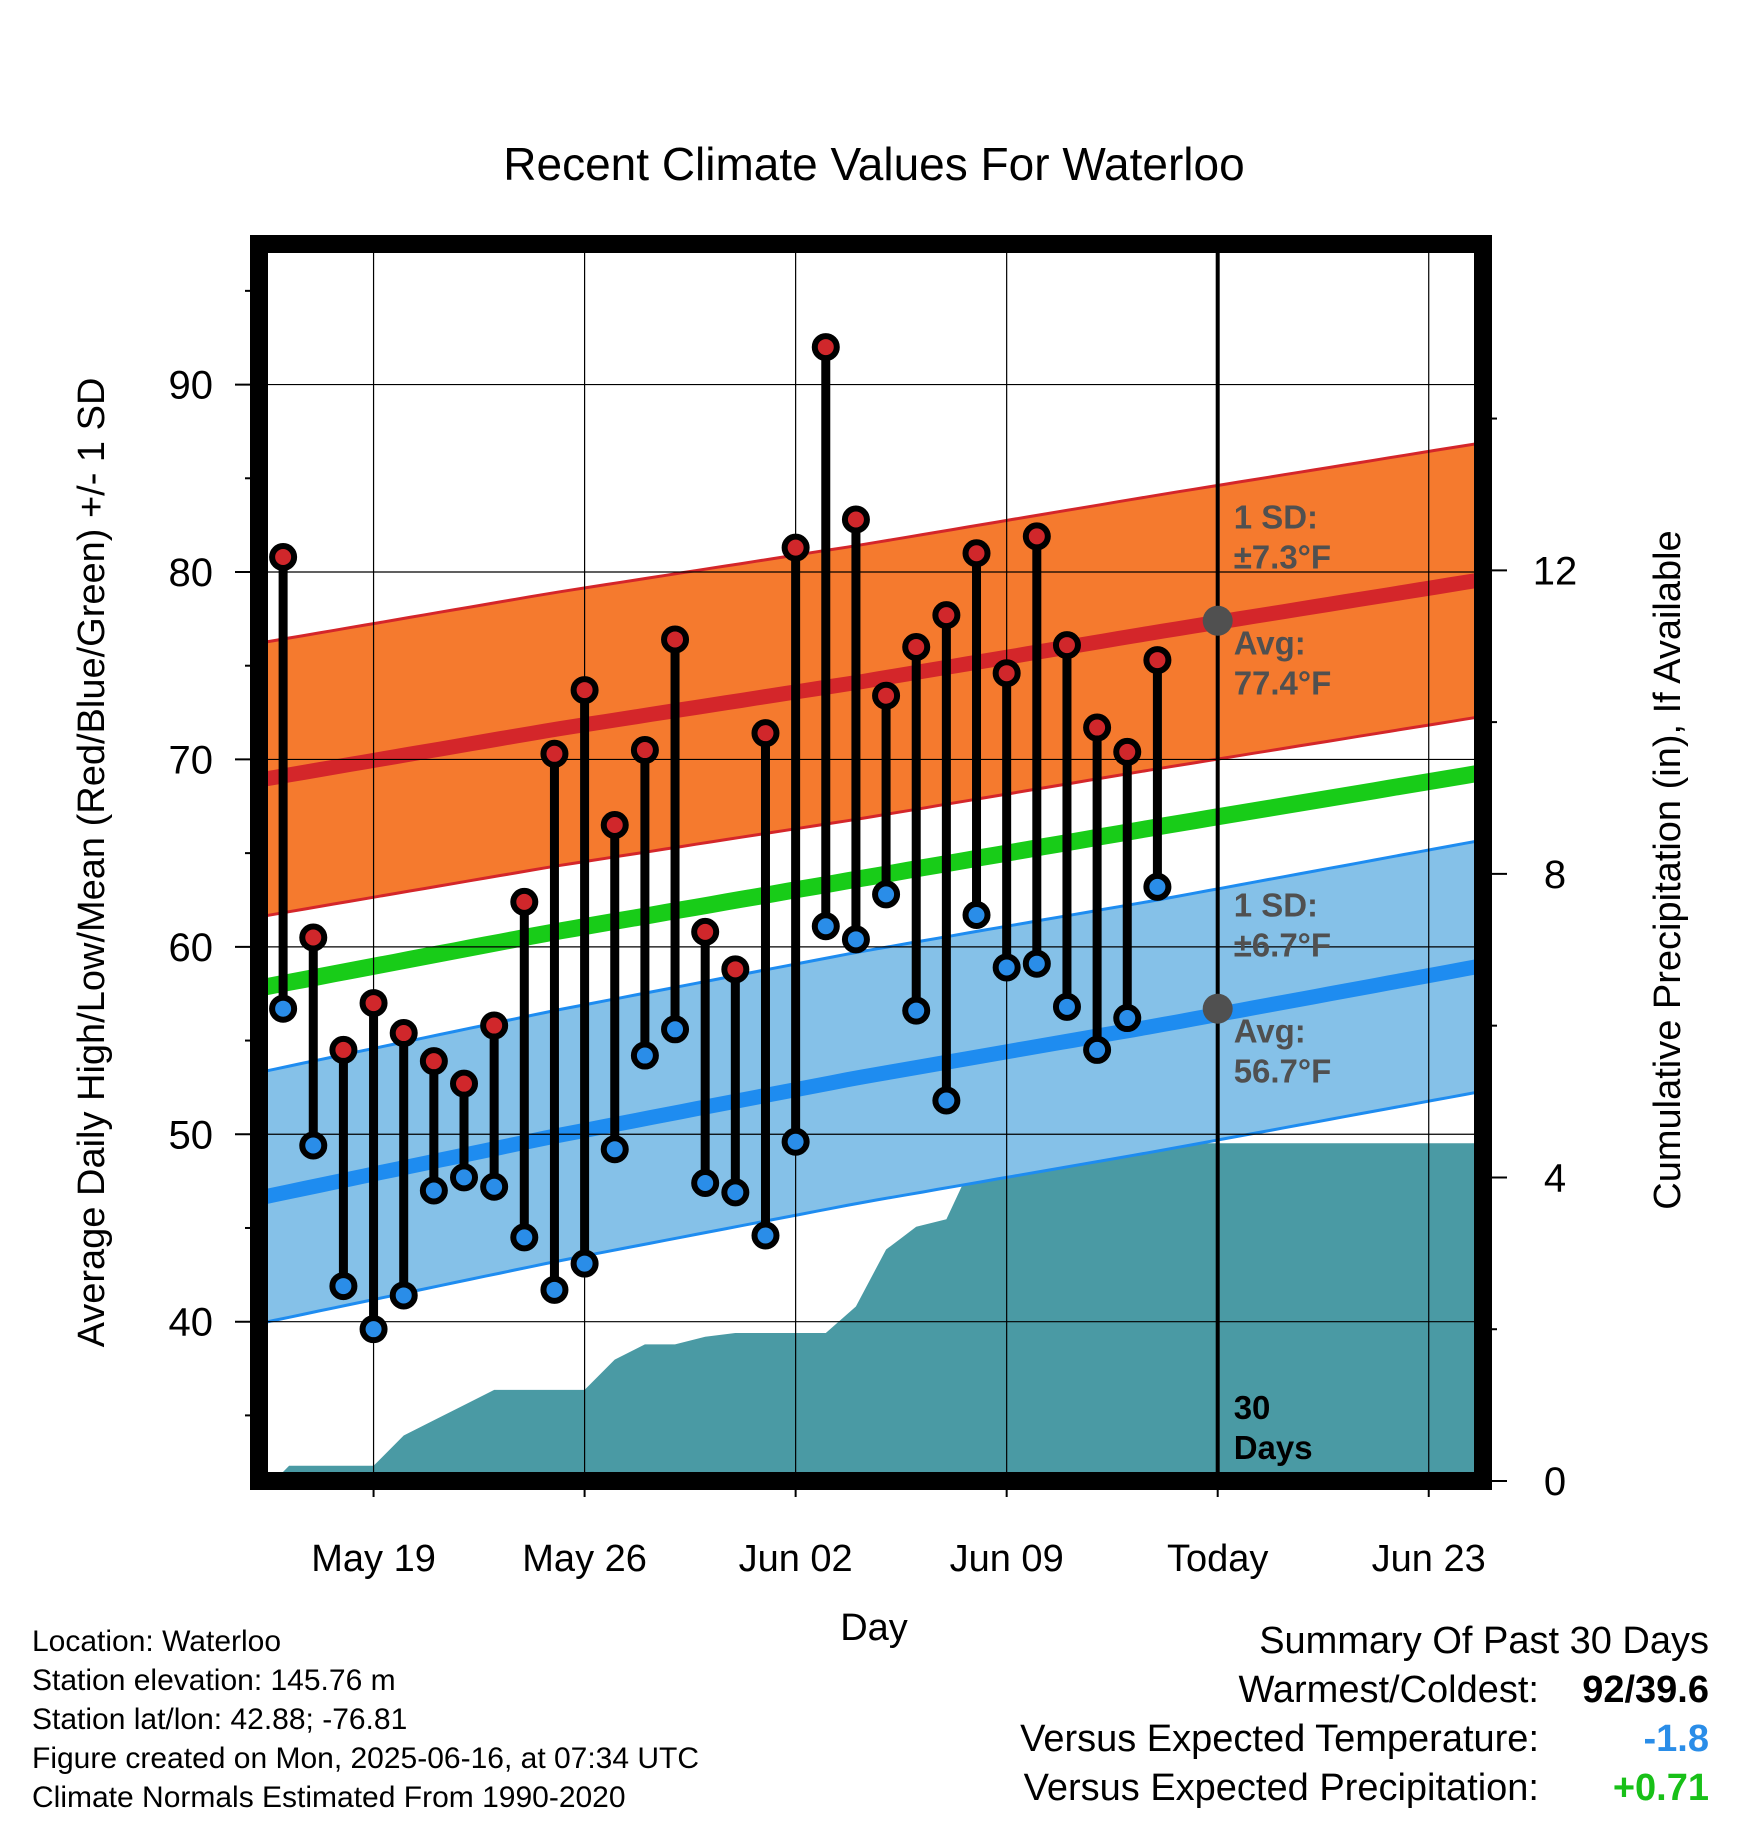 The width and height of the screenshot is (1748, 1828). What do you see at coordinates (1276, 517) in the screenshot?
I see `high-sd-annotation-line: 1 SD:` at bounding box center [1276, 517].